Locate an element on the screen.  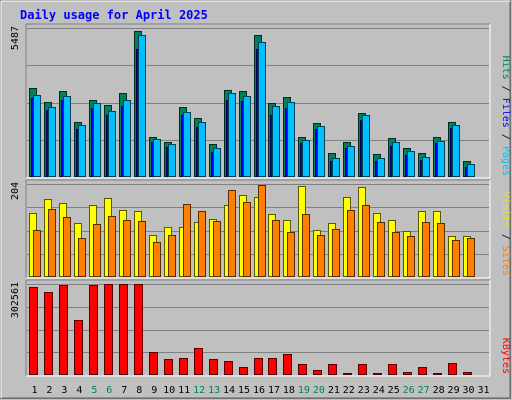
x-tick-label: 7 is located at coordinates (124, 390).